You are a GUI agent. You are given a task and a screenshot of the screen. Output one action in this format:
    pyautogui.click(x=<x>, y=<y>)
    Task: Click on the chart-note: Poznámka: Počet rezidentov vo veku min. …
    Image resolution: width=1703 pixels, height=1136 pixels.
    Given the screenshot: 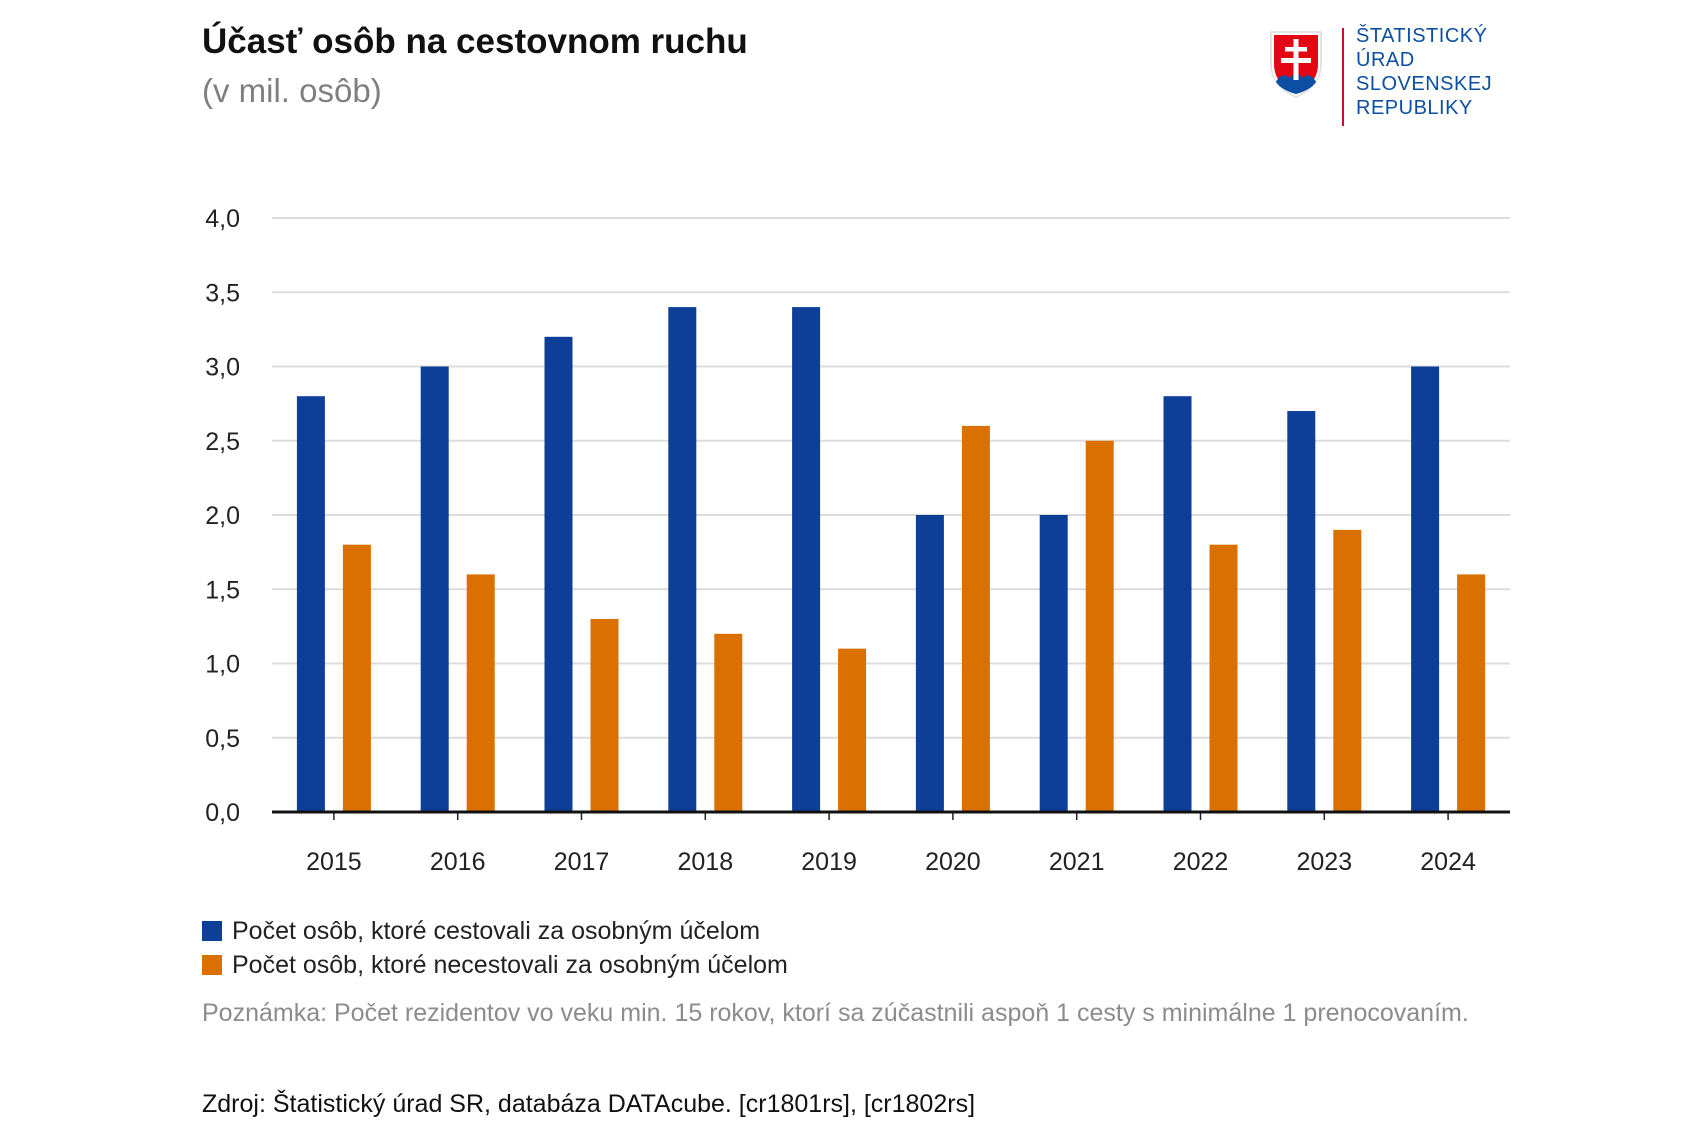 What is the action you would take?
    pyautogui.click(x=835, y=1013)
    